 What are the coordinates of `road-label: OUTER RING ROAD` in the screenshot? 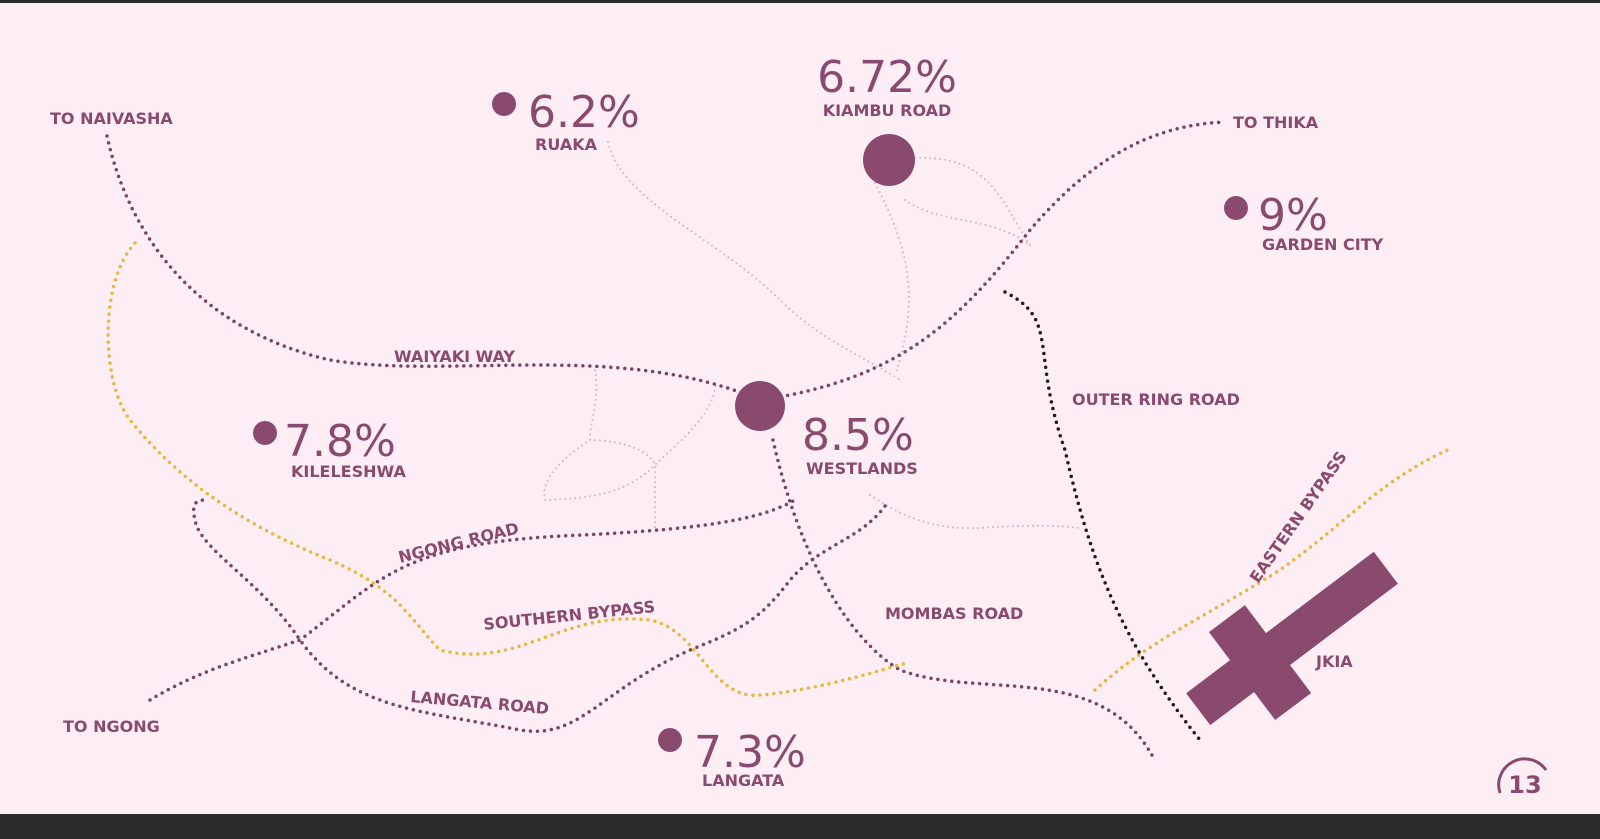 It's located at (1156, 399).